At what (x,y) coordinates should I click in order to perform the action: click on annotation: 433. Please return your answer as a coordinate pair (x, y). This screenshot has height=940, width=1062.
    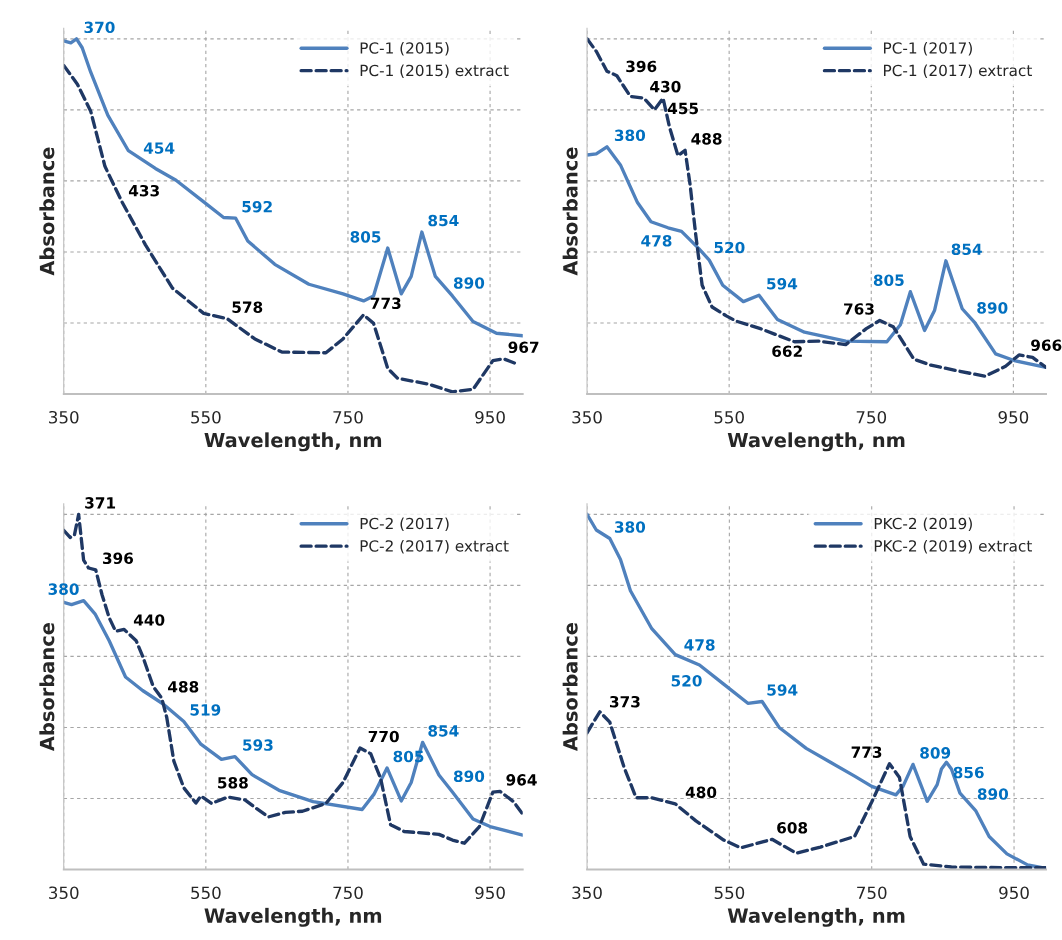
    Looking at the image, I should click on (143, 190).